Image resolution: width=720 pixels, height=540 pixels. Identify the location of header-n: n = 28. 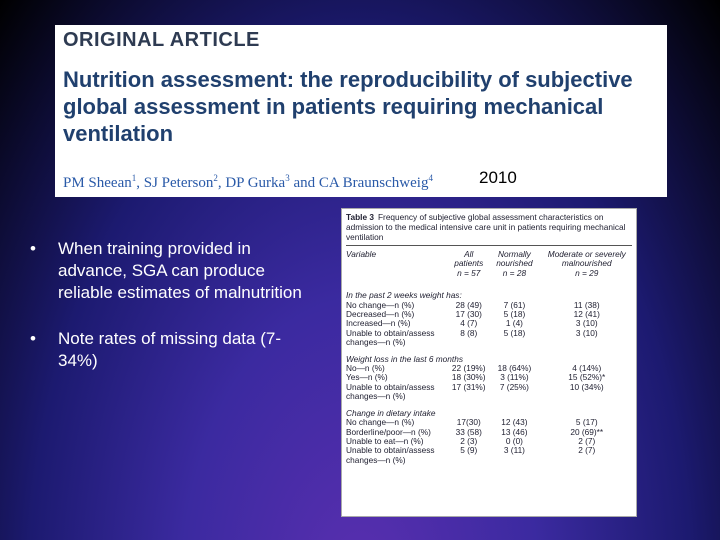
(514, 272).